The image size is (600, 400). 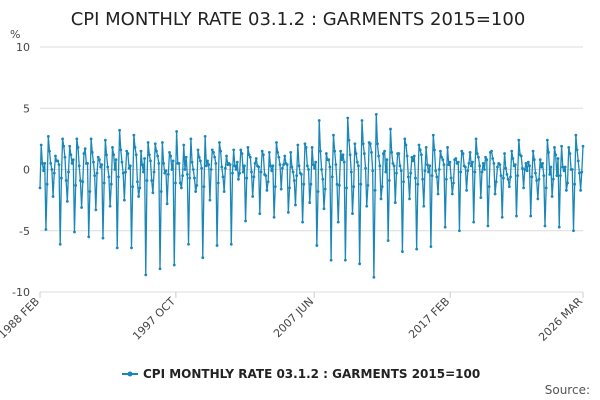 I want to click on x-axis-ticks: 1988 FEB 1997 OCT 2007 JUN 2017 FEB 2026 MAR, so click(x=292, y=318).